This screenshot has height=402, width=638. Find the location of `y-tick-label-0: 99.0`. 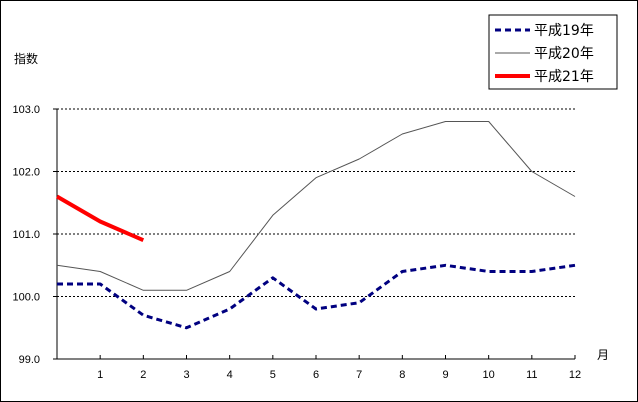

y-tick-label-0: 99.0 is located at coordinates (29, 360).